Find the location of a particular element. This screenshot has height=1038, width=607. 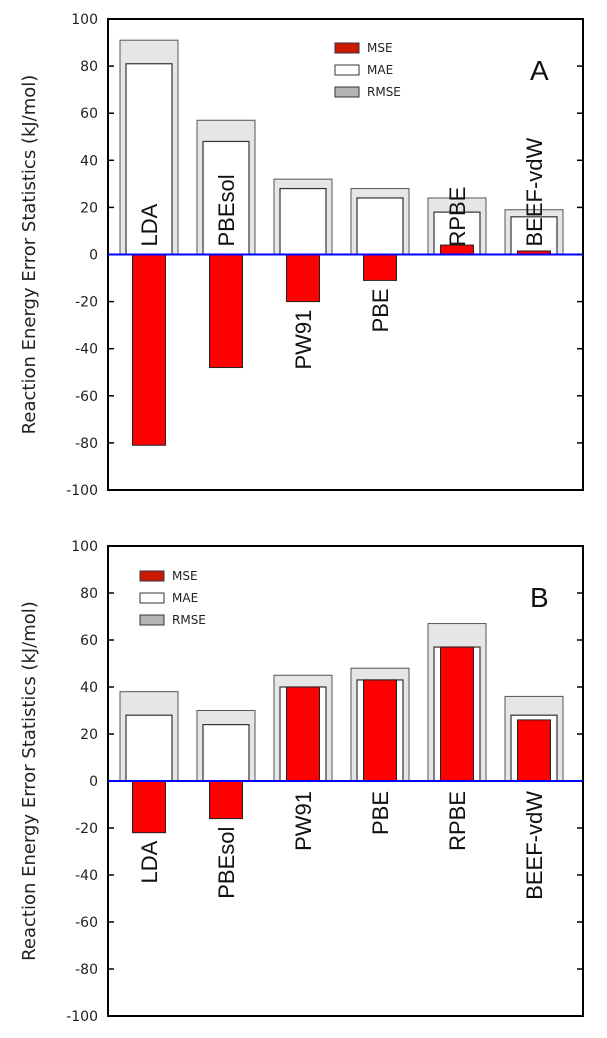

panel-label: B is located at coordinates (539, 597).